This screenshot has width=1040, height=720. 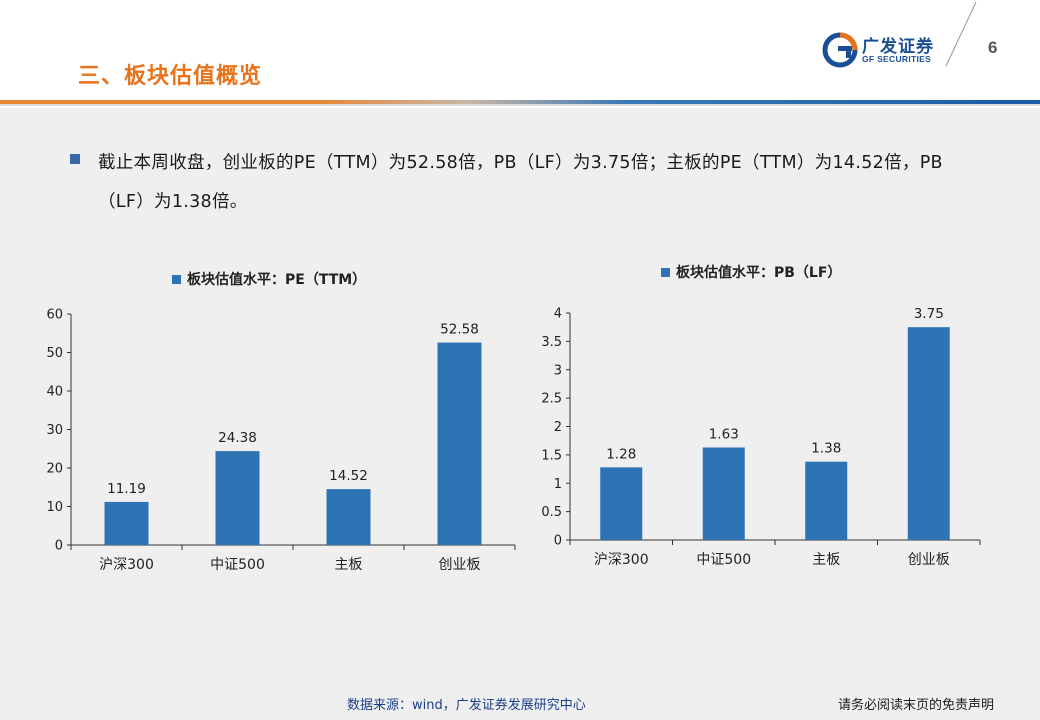 I want to click on chart-pb-ytick-label: 1.5, so click(x=551, y=455).